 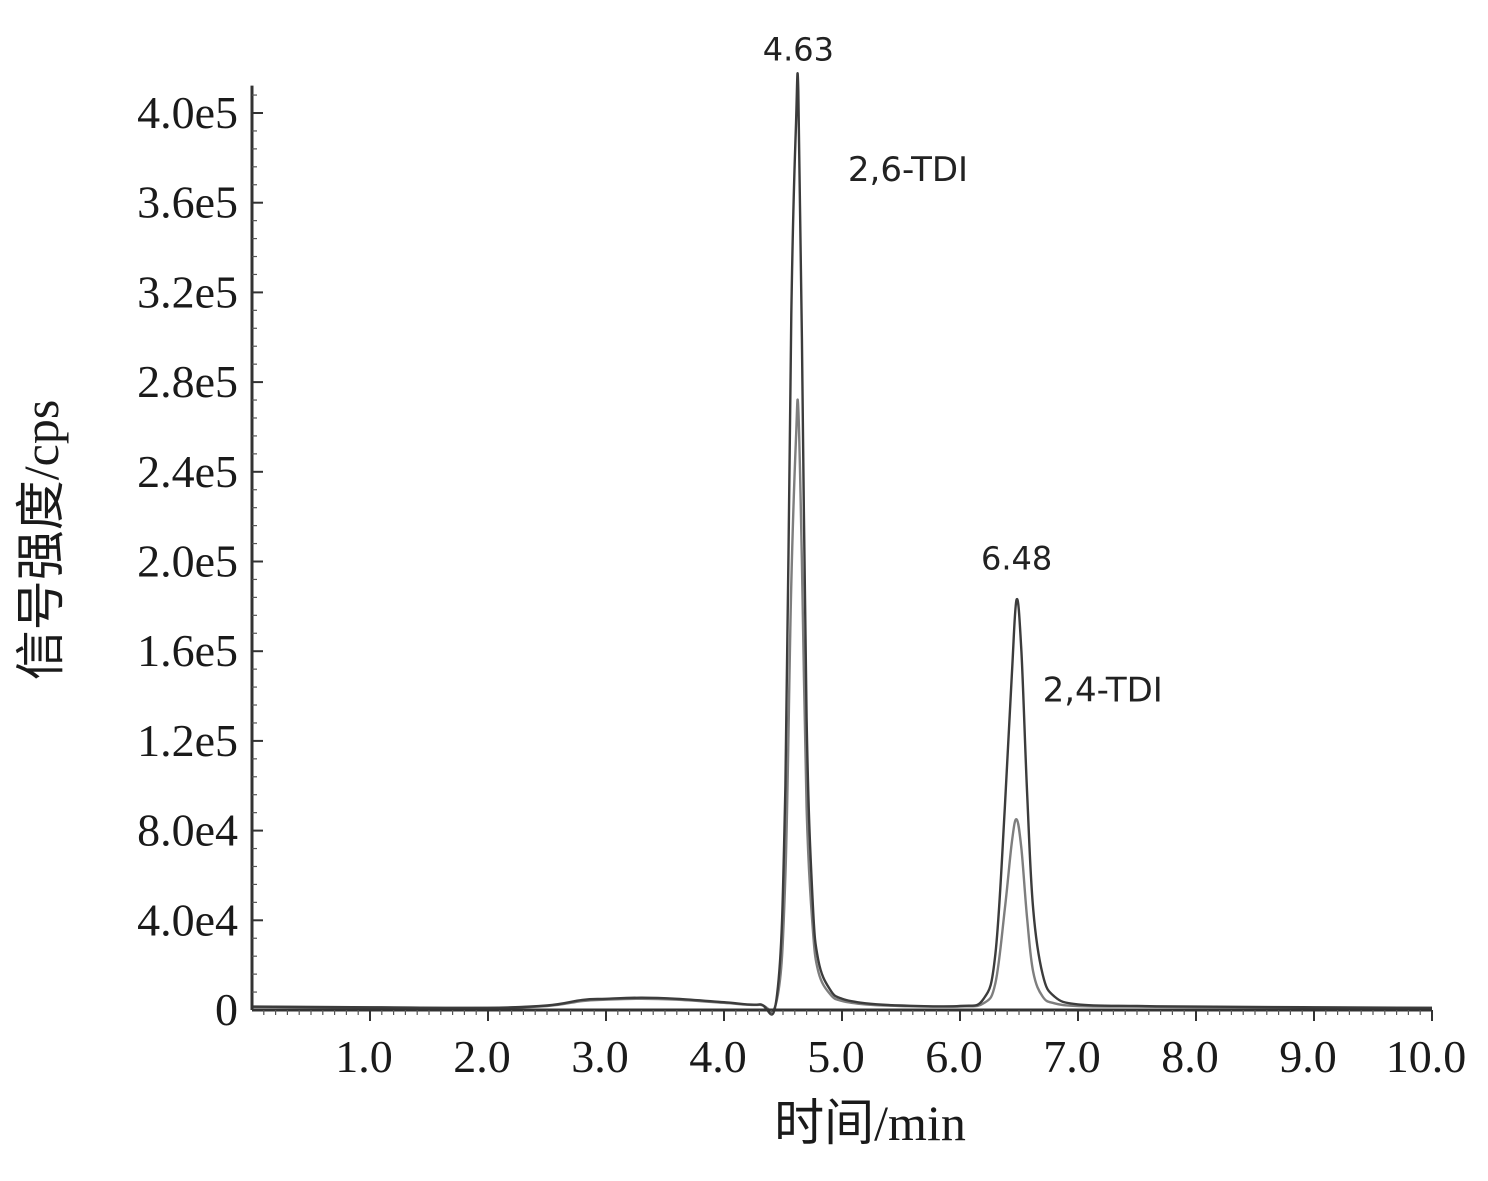 I want to click on peak-time-label: 4.63, so click(x=798, y=50).